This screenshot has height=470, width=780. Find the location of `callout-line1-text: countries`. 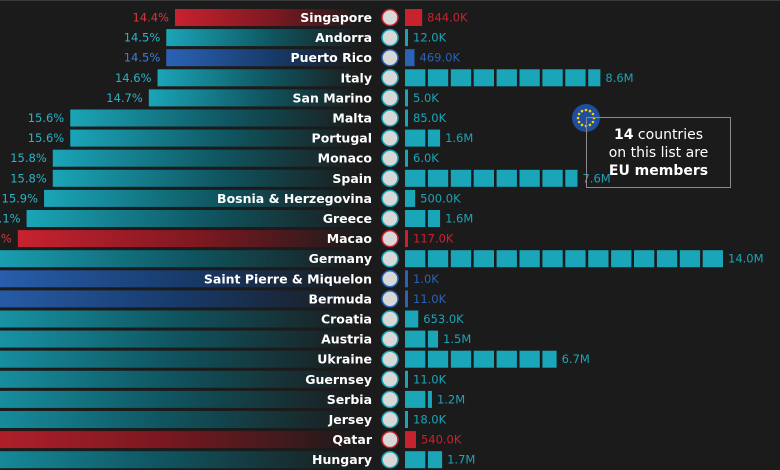

callout-line1-text: countries is located at coordinates (668, 135).